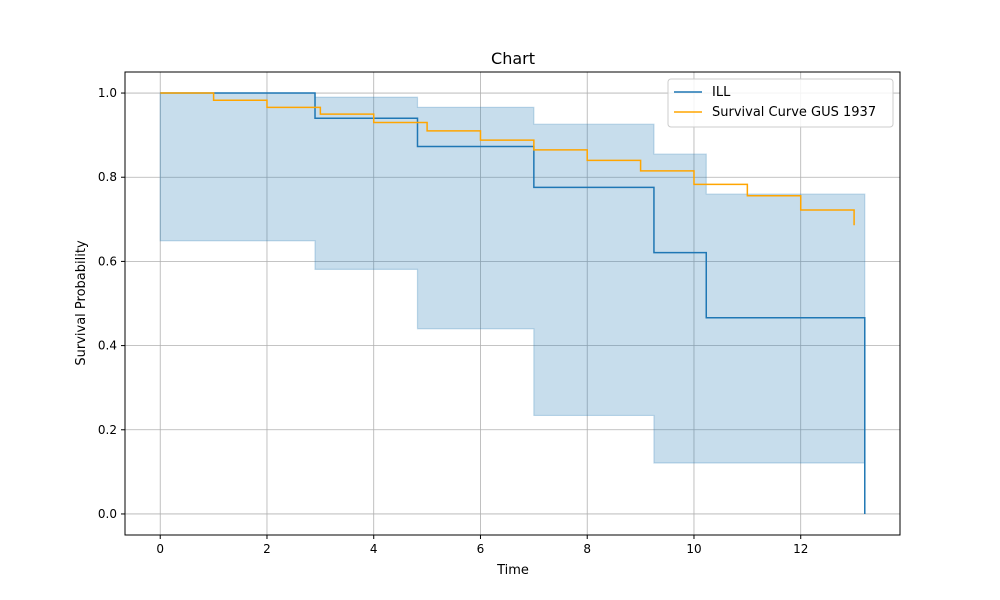 The image size is (1000, 600). I want to click on x-tick-label: 12, so click(800, 549).